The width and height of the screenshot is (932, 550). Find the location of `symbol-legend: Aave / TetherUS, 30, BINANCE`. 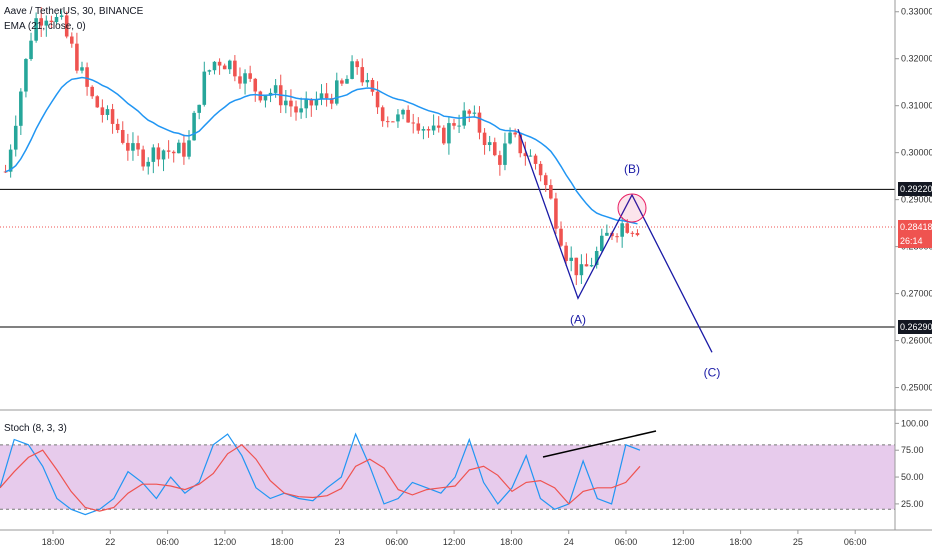

symbol-legend: Aave / TetherUS, 30, BINANCE is located at coordinates (74, 11).